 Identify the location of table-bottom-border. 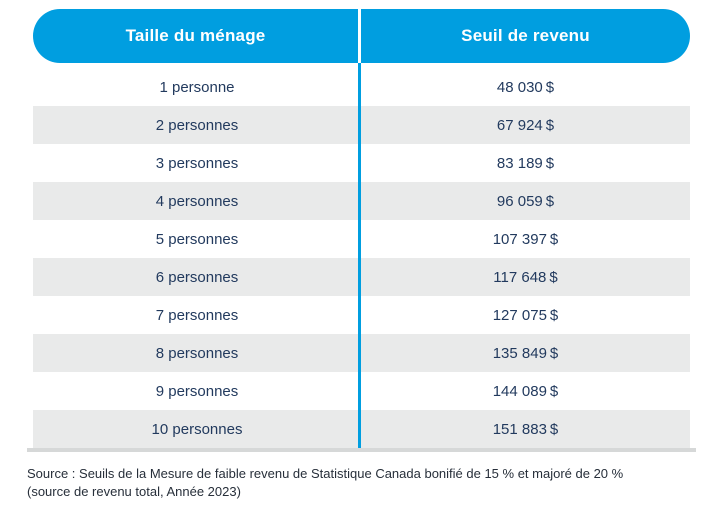
(361, 450).